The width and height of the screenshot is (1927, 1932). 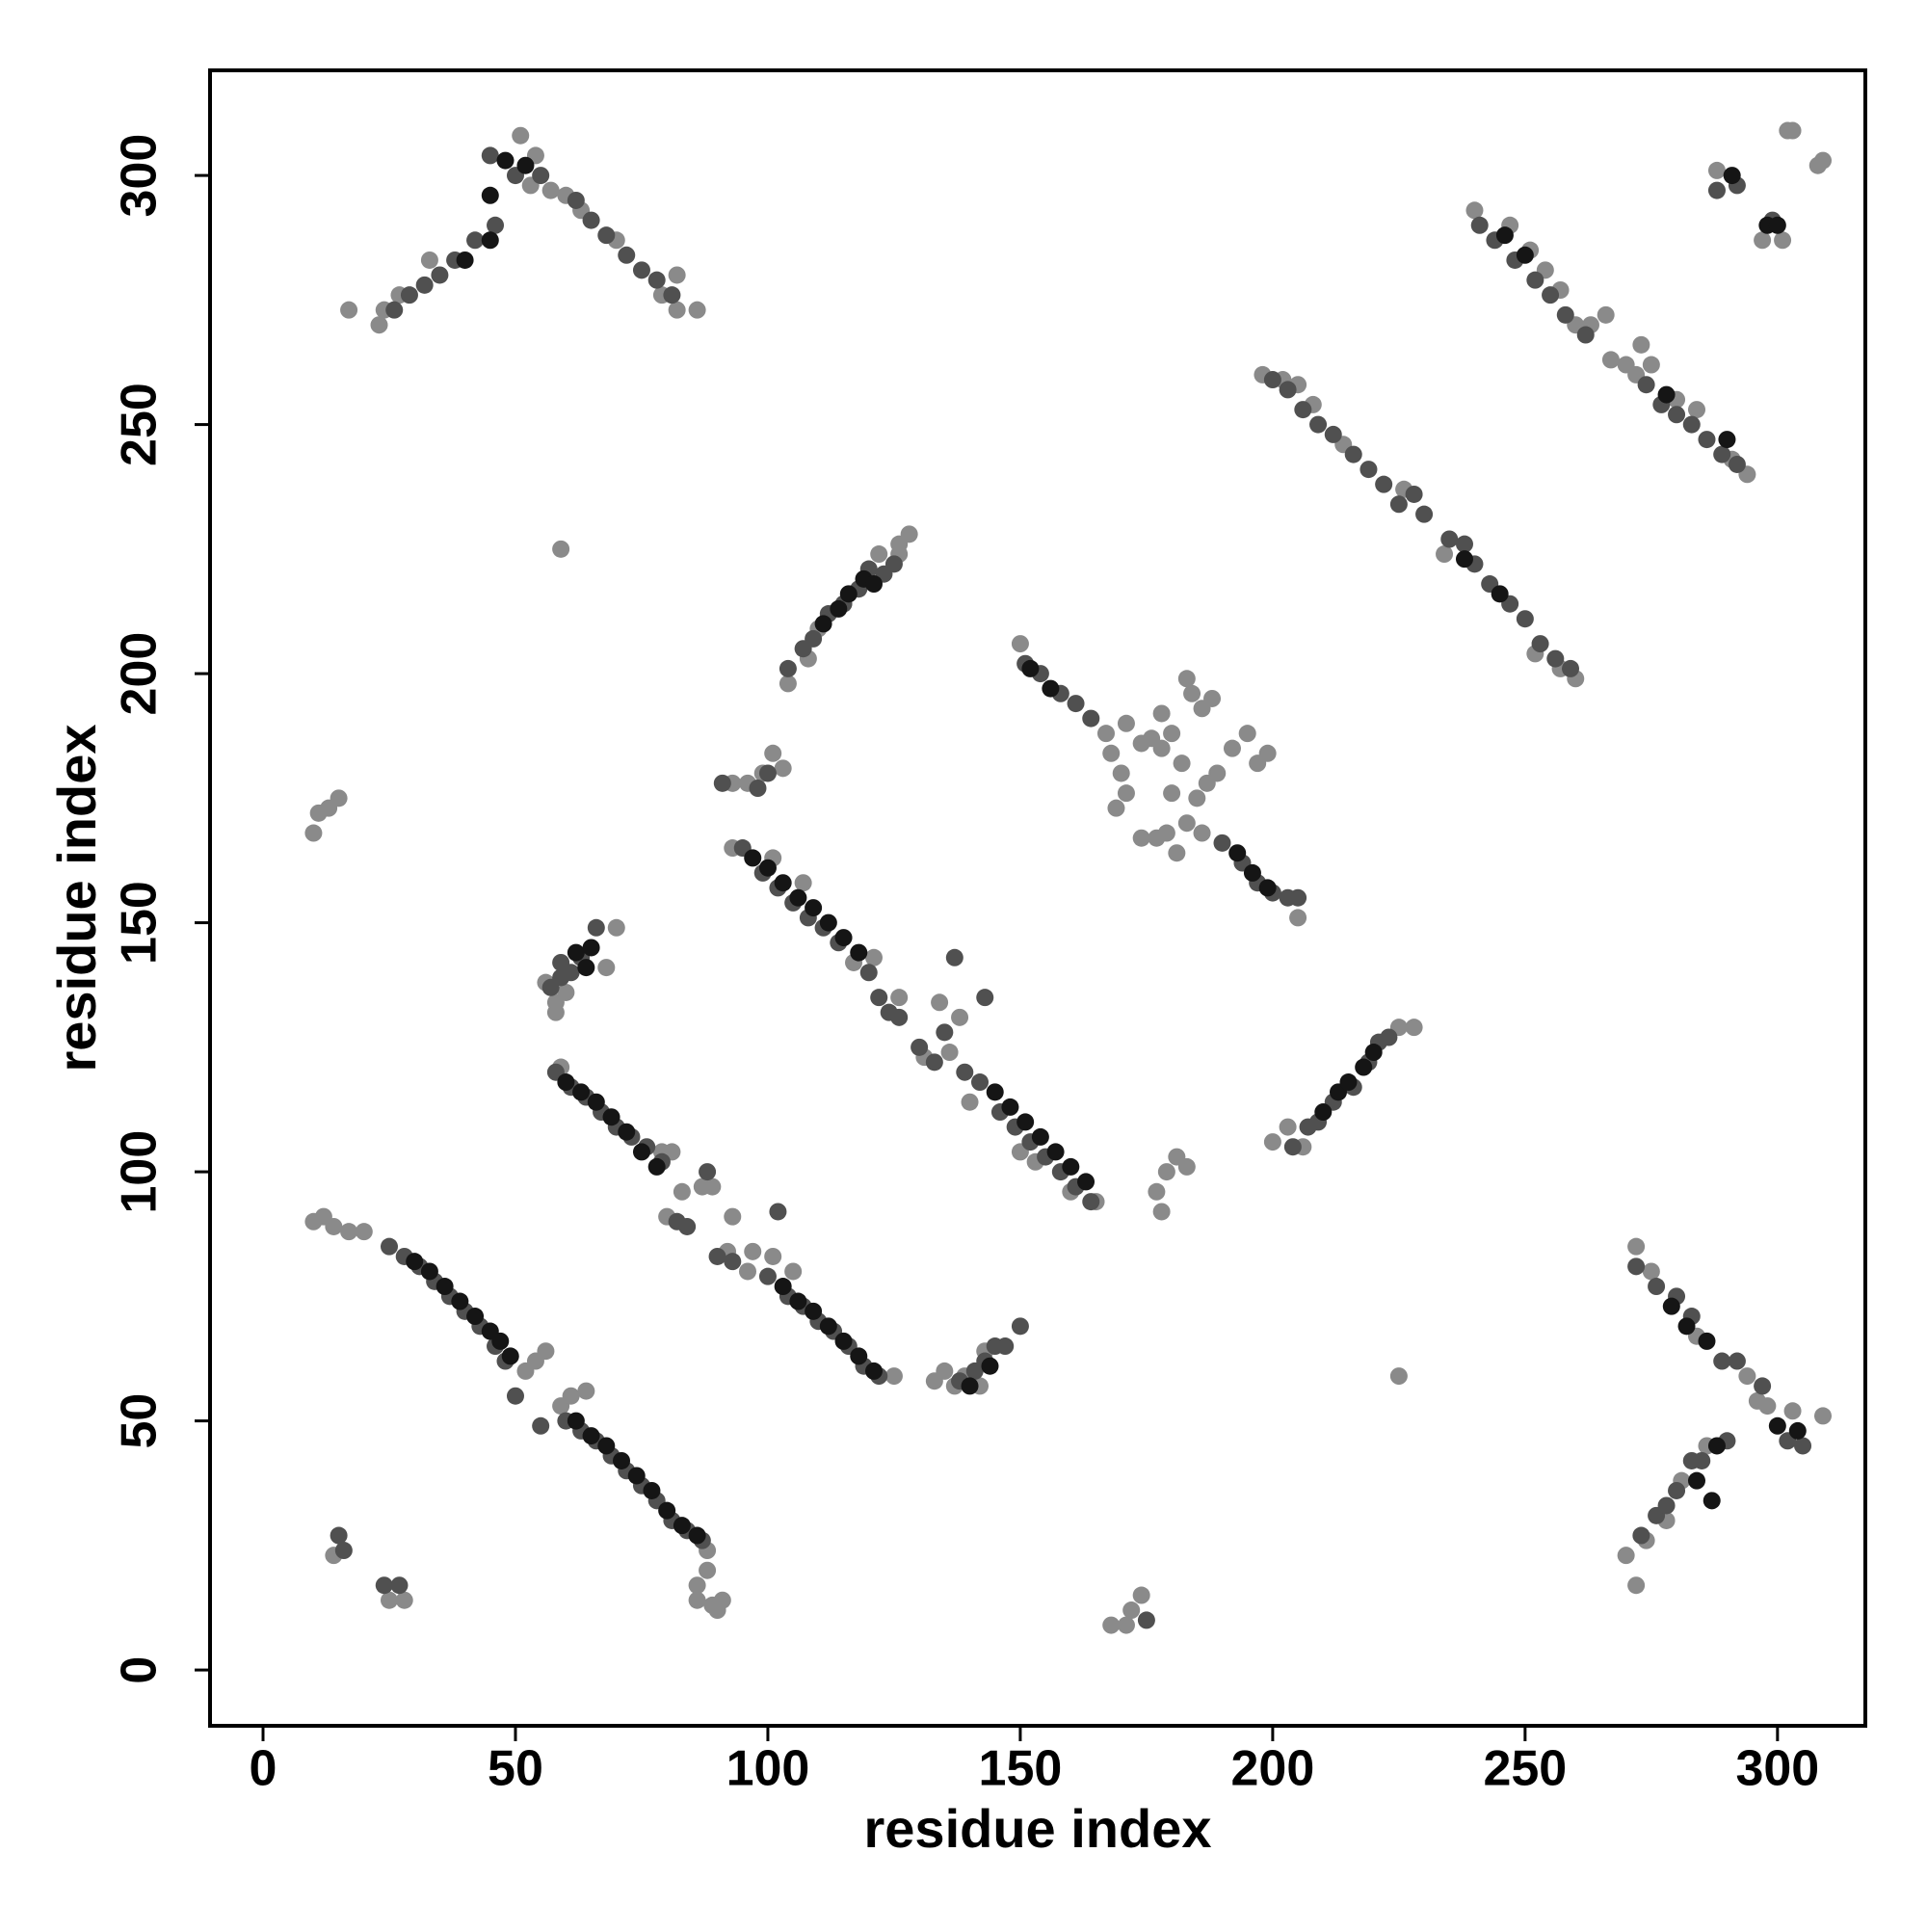 I want to click on y-tick-label: 250, so click(x=140, y=424).